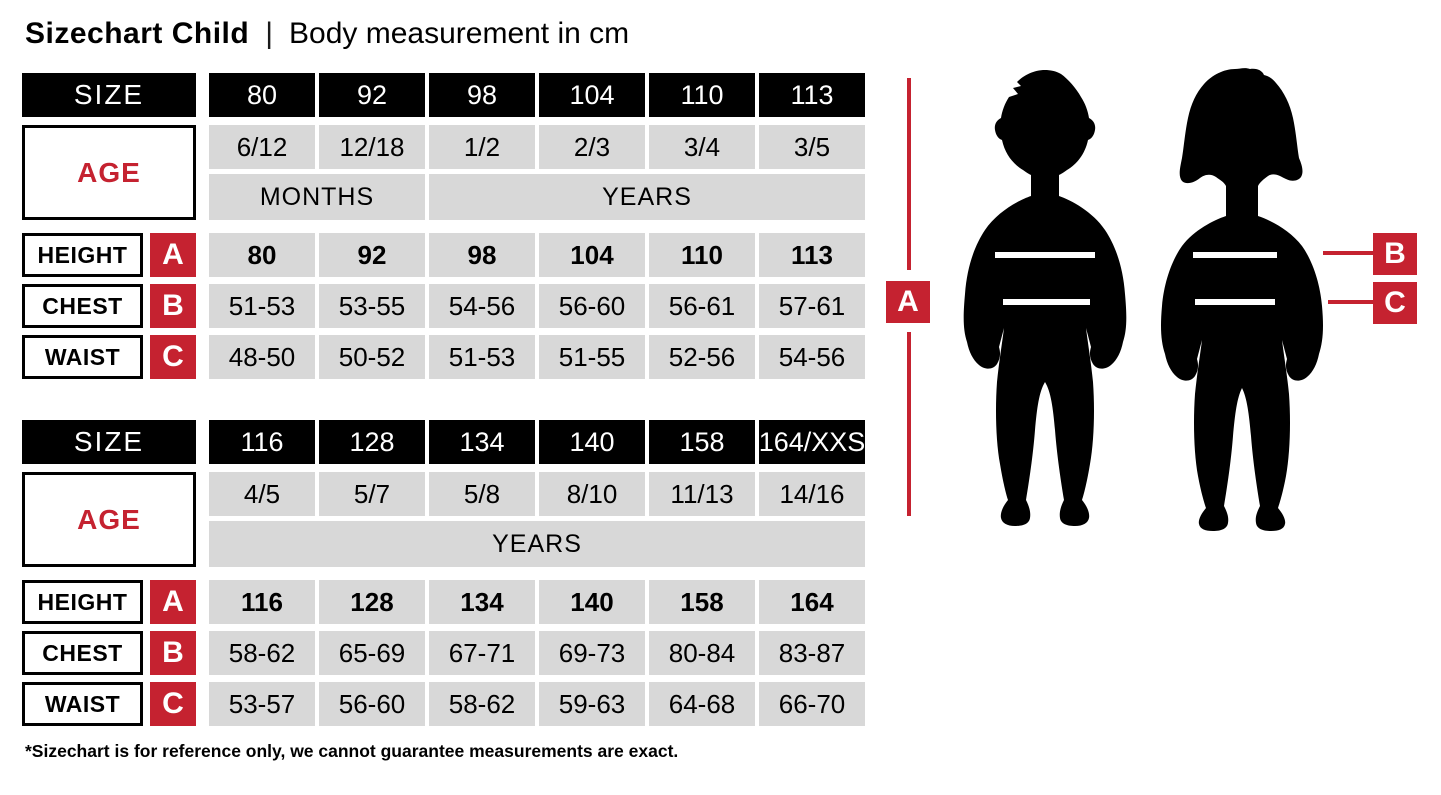 The height and width of the screenshot is (795, 1441). I want to click on measure-label-a: A, so click(908, 302).